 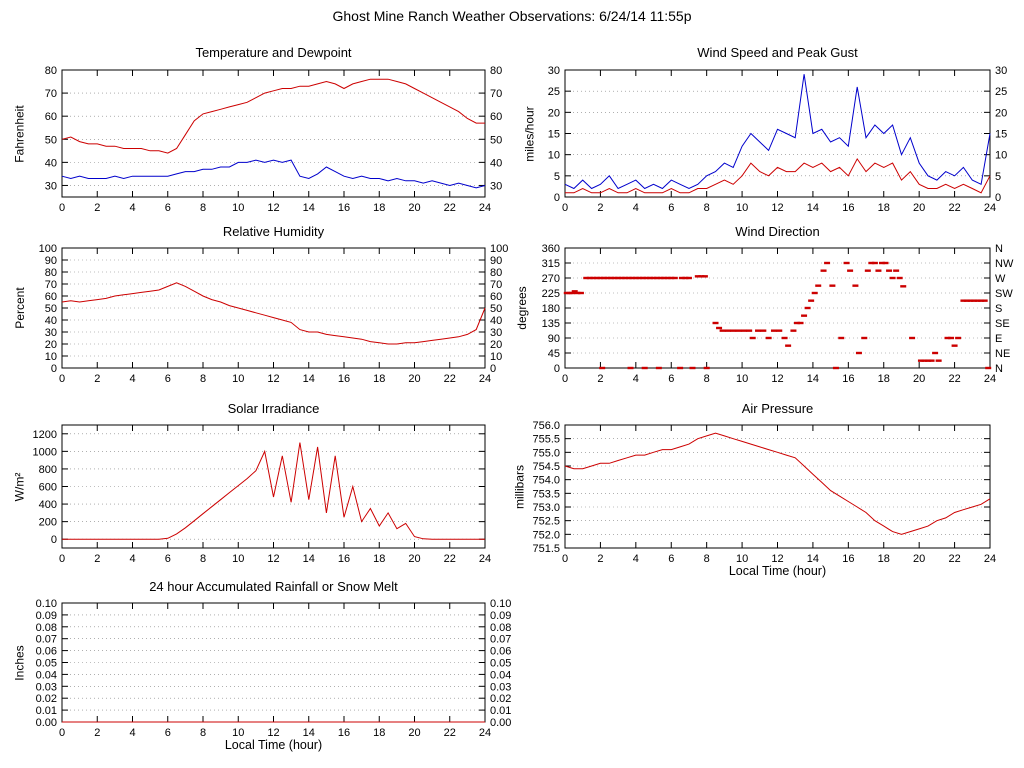 I want to click on series-dewpoint, so click(x=273, y=174).